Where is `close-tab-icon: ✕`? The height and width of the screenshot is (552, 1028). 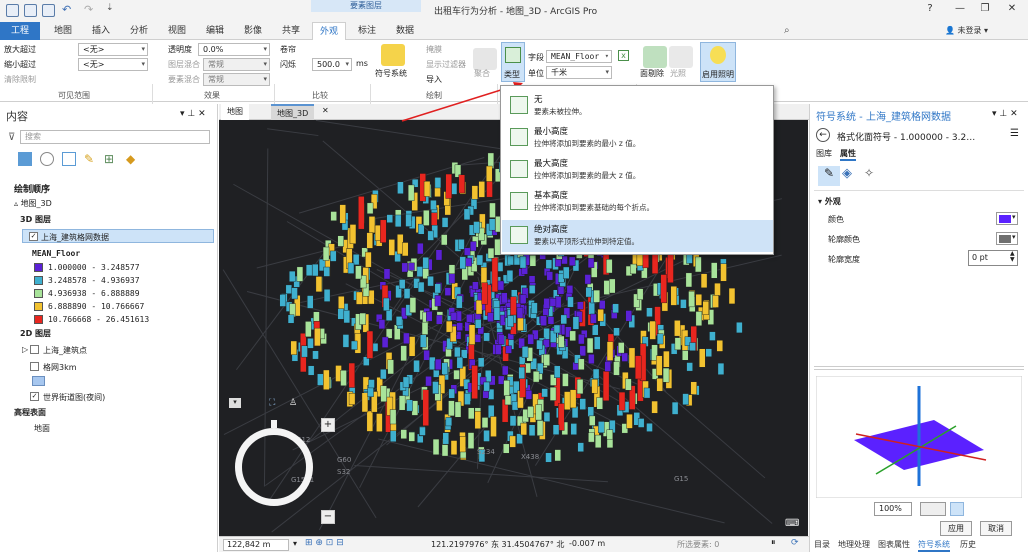
close-tab-icon: ✕ is located at coordinates (325, 110).